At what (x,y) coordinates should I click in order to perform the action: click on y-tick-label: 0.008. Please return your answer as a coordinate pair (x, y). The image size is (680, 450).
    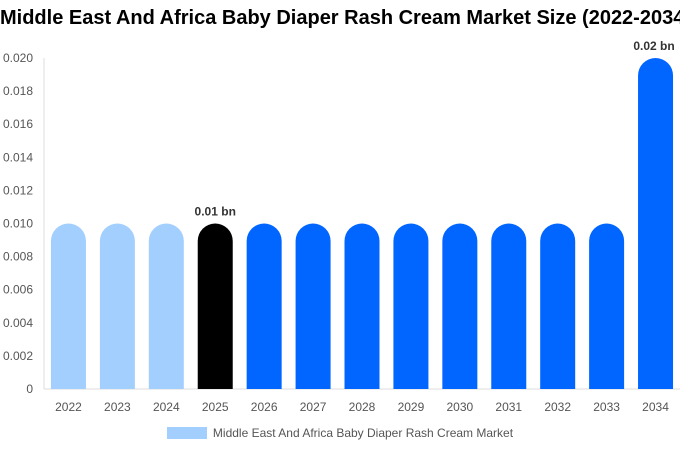
    Looking at the image, I should click on (18, 257).